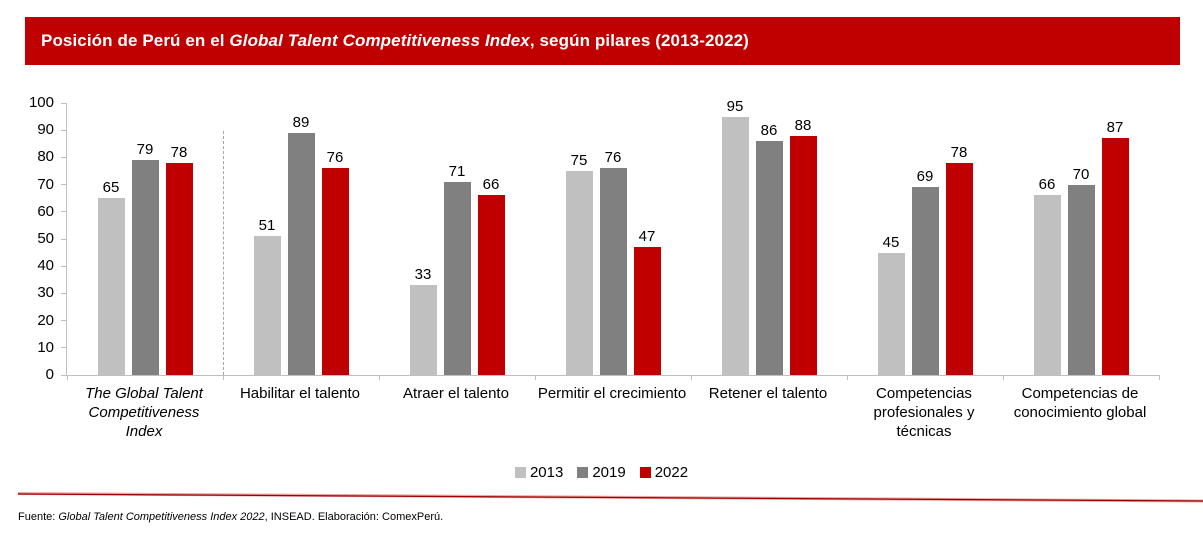  What do you see at coordinates (1115, 127) in the screenshot?
I see `bar-value-label: 87` at bounding box center [1115, 127].